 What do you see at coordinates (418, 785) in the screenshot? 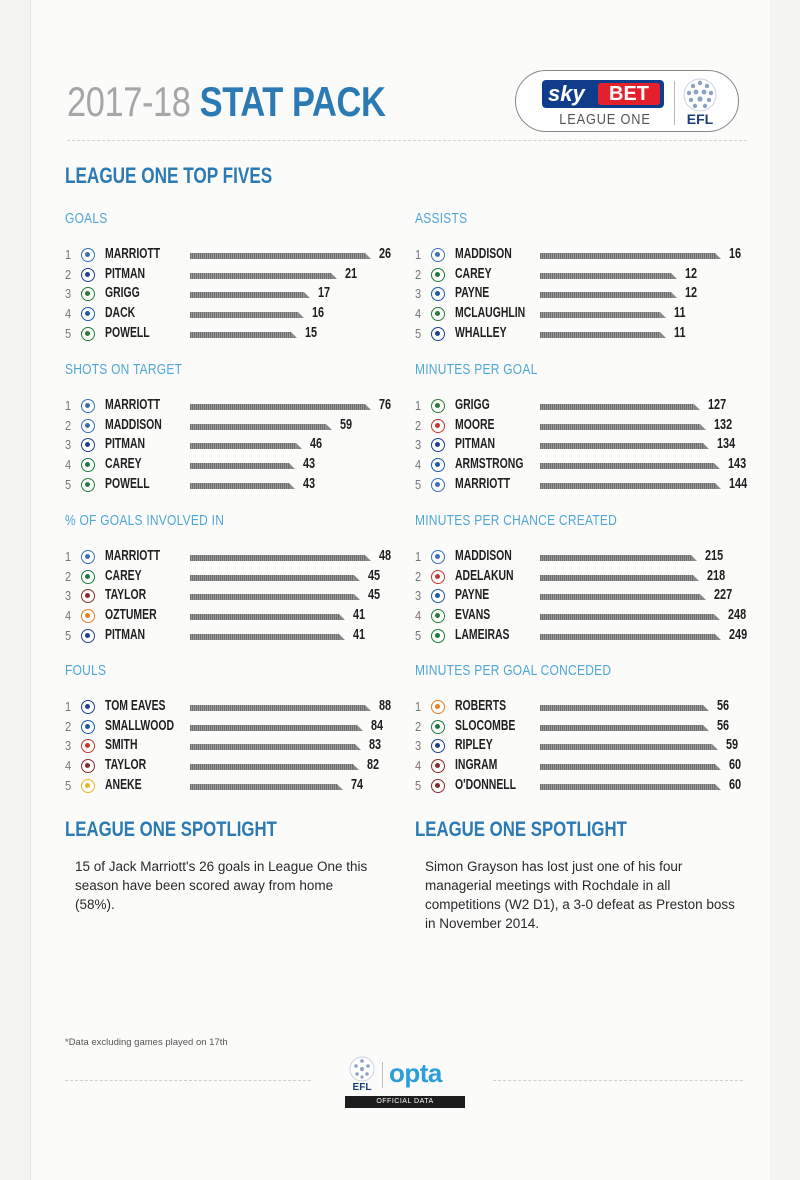
I see `rank-number: 5` at bounding box center [418, 785].